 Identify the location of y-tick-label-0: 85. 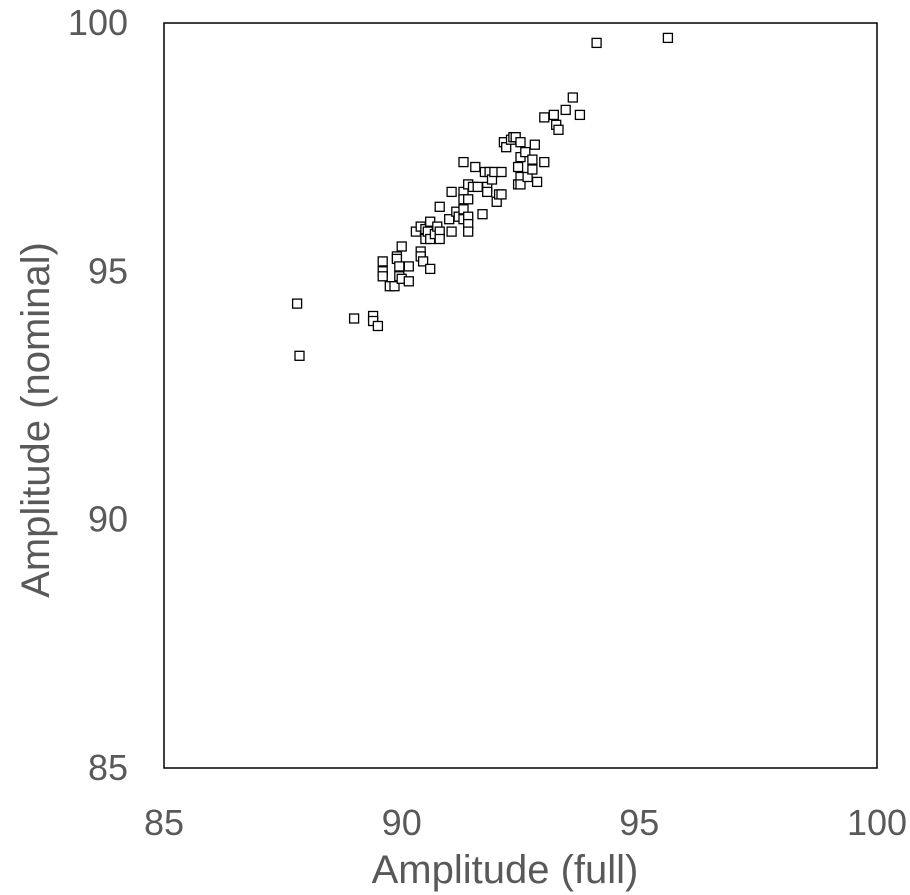
(108, 767).